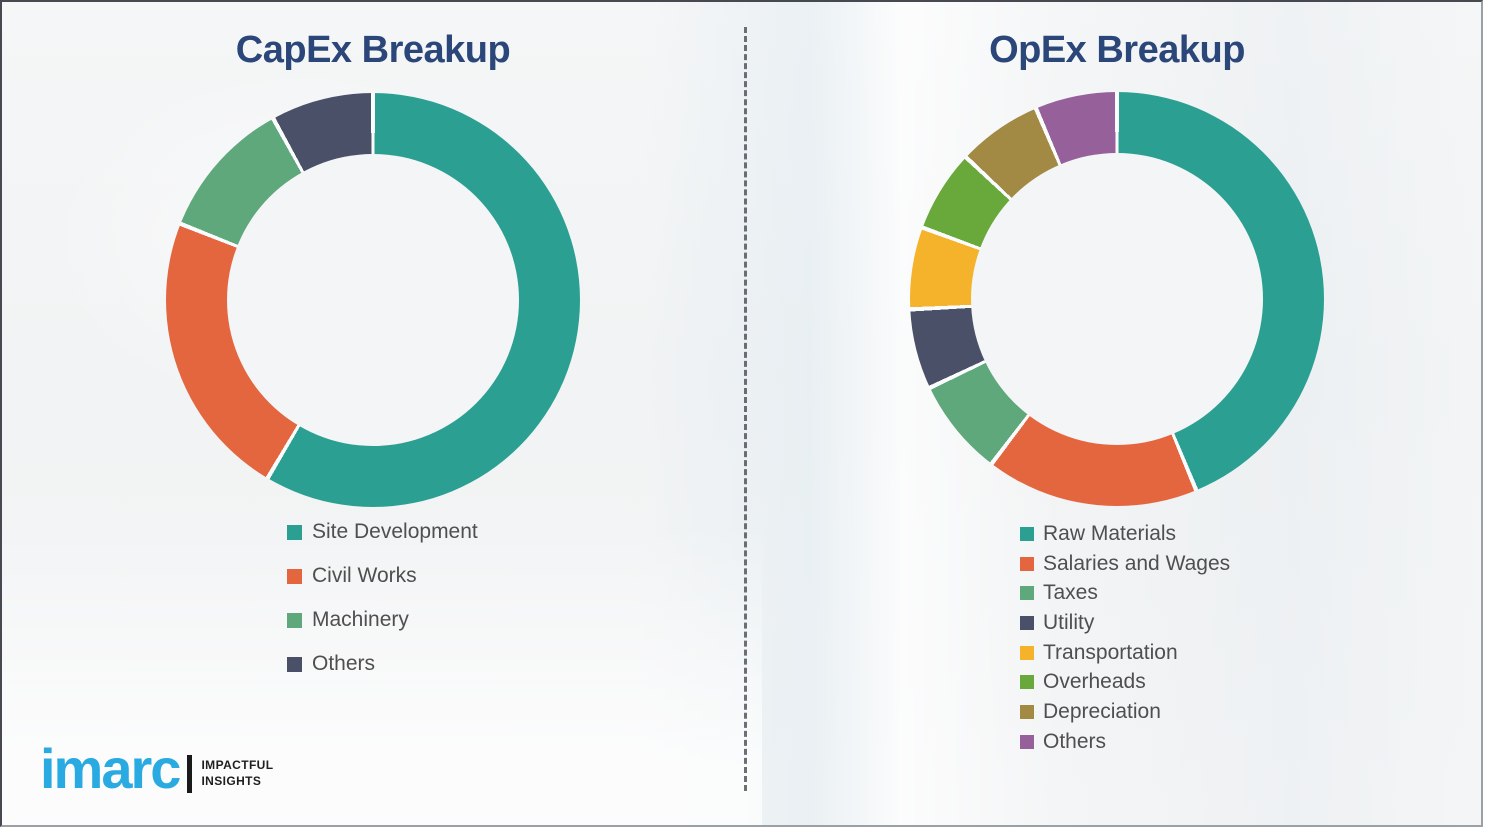 Image resolution: width=1488 pixels, height=836 pixels. Describe the element at coordinates (373, 50) in the screenshot. I see `capex-chart-title: CapEx Breakup` at that location.